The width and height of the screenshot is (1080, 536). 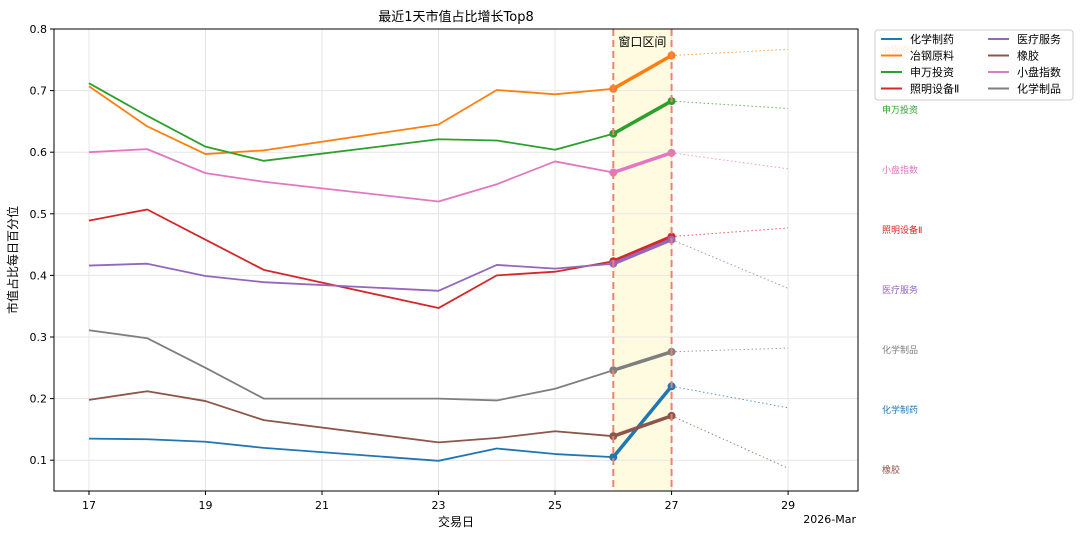 What do you see at coordinates (322, 505) in the screenshot?
I see `x-tick-label: 21` at bounding box center [322, 505].